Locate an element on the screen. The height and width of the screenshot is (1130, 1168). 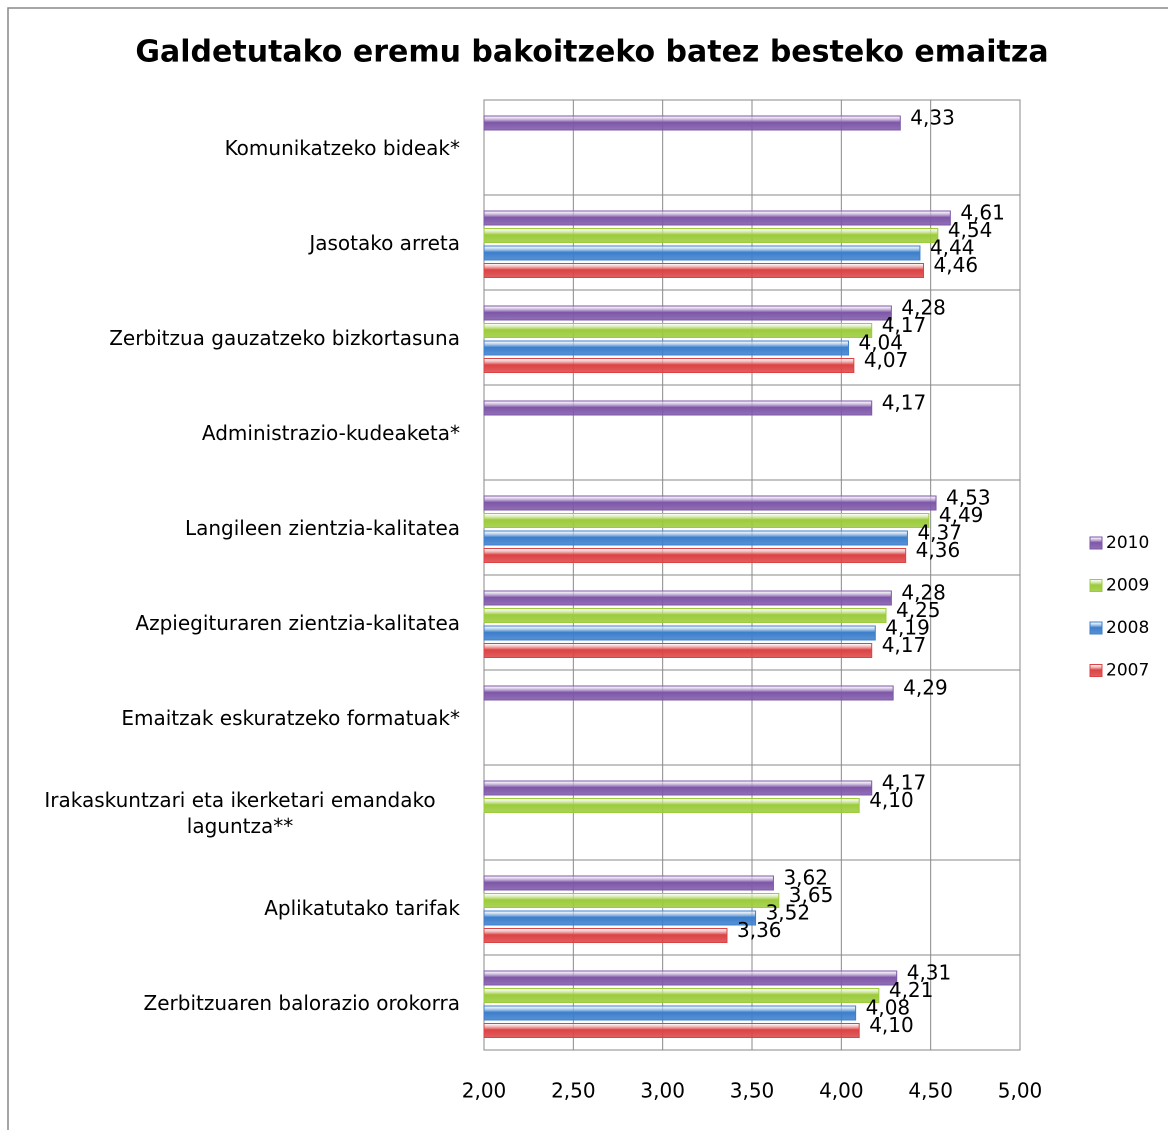
x-tick-label: 3,00 is located at coordinates (662, 1091).